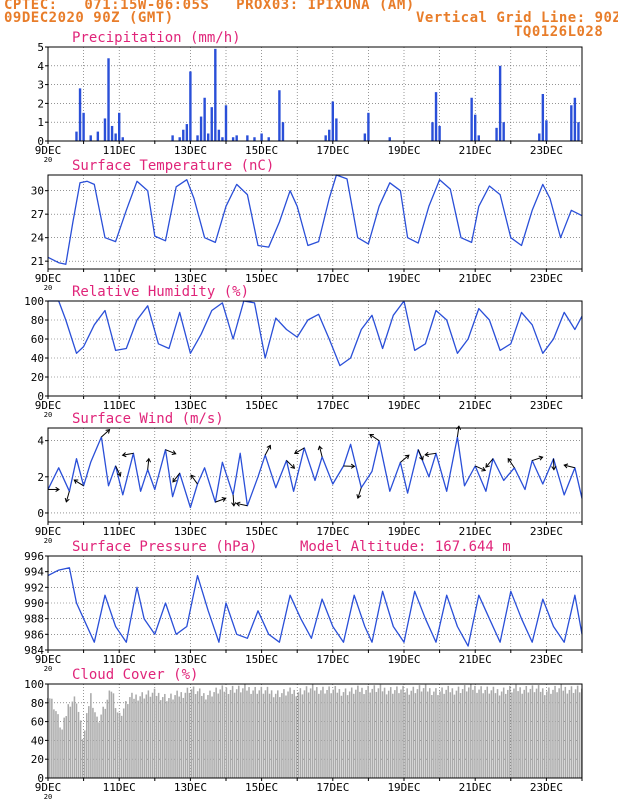 The image size is (618, 800). I want to click on y-tick-label: 21, so click(37, 261).